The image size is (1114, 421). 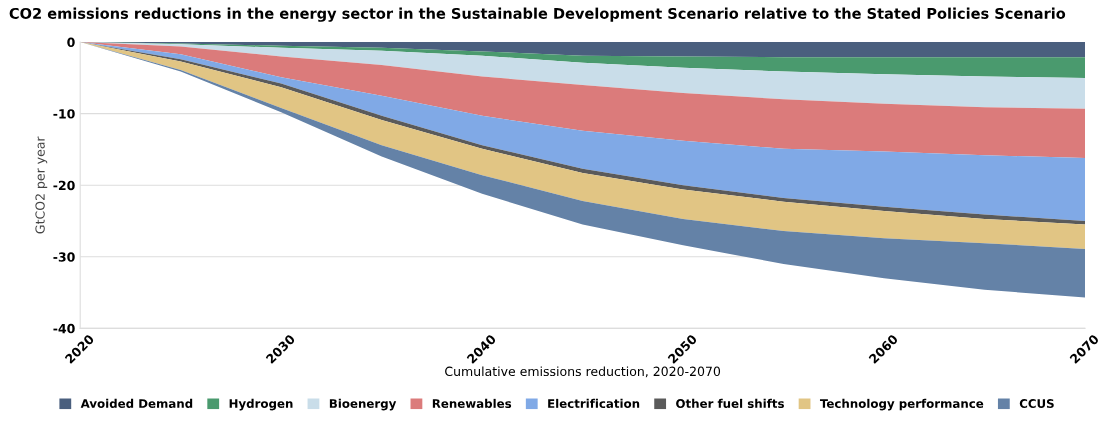 What do you see at coordinates (537, 14) in the screenshot?
I see `chart-title: CO2 emissions reductions in the energy sector in the Sustainable Development Scenario relative to the Stated Policies Scenario` at bounding box center [537, 14].